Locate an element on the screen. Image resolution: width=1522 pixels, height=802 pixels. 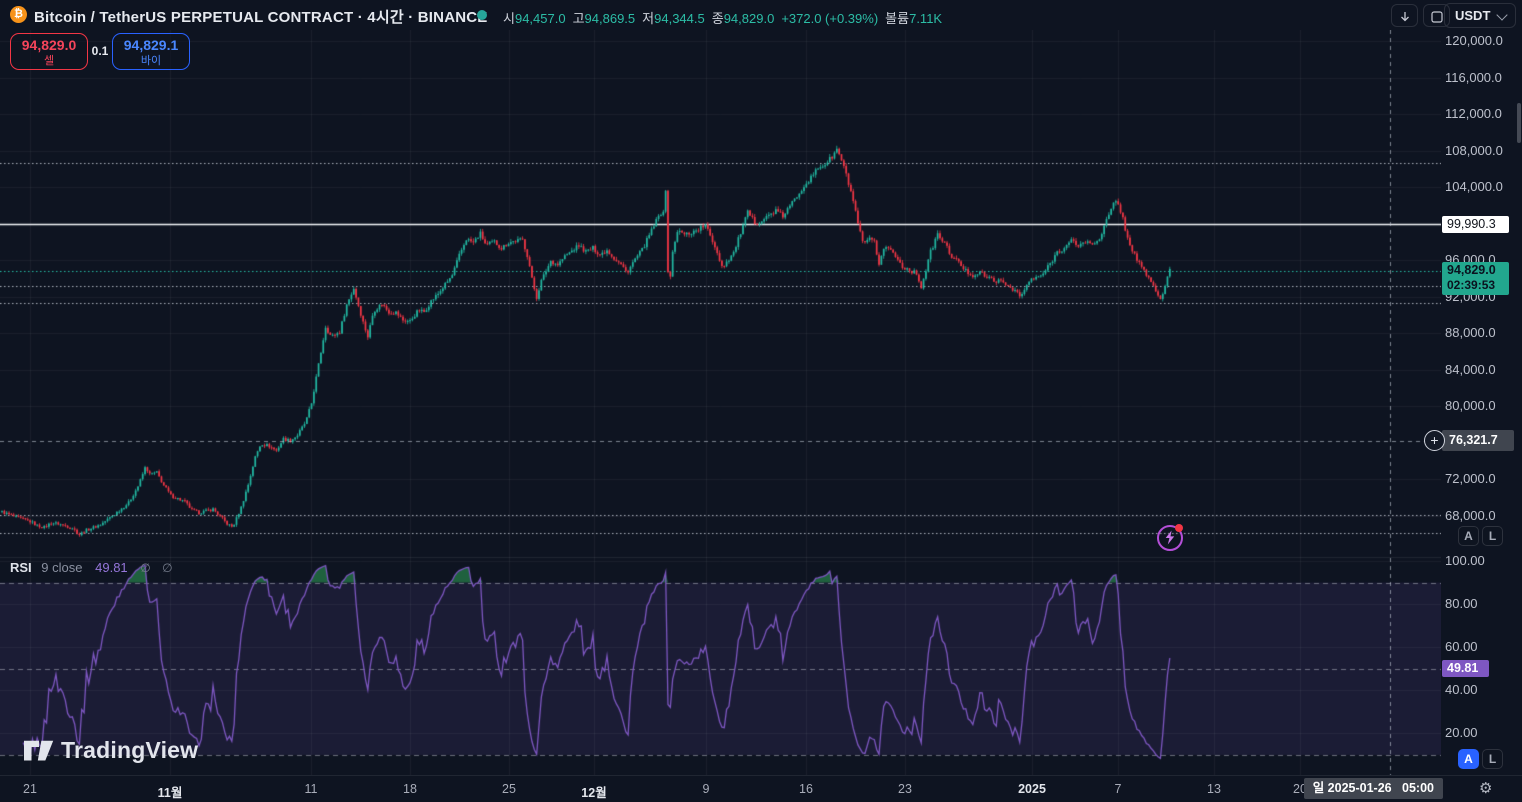
rsi-tick: 40.00 is located at coordinates (1461, 690).